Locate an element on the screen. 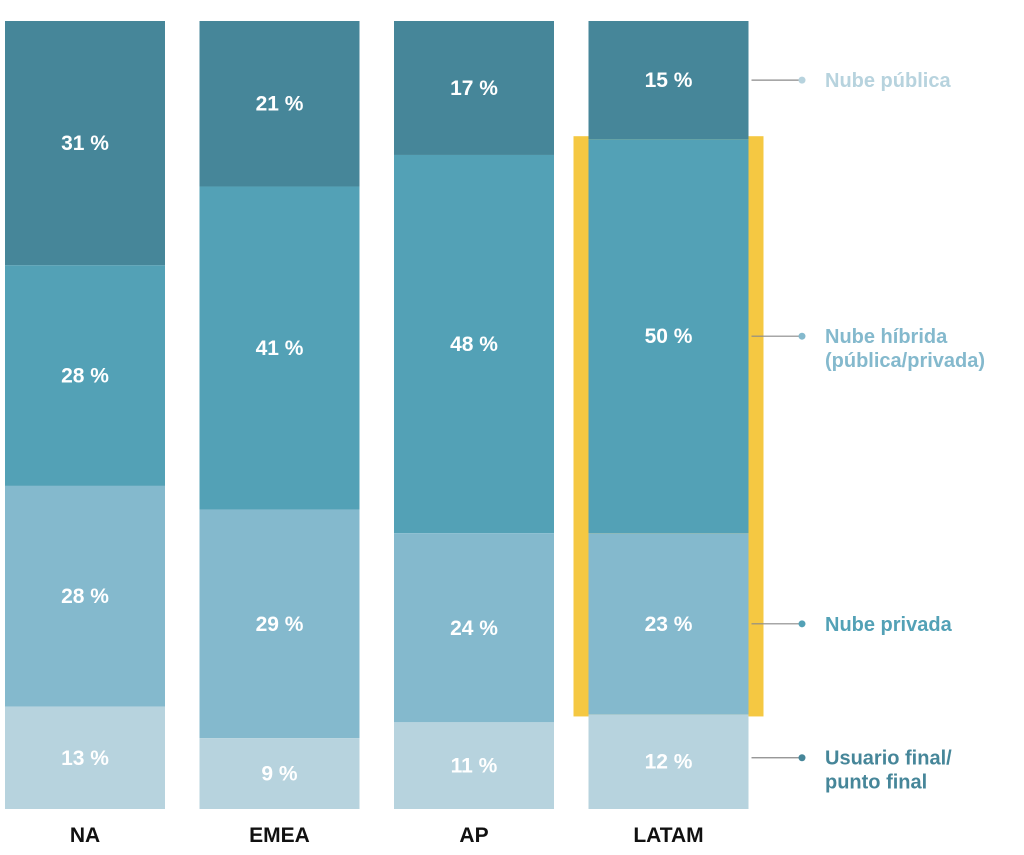 The width and height of the screenshot is (1024, 855). bar-segment-emea-nube-hibrida-publica-privada is located at coordinates (279, 348).